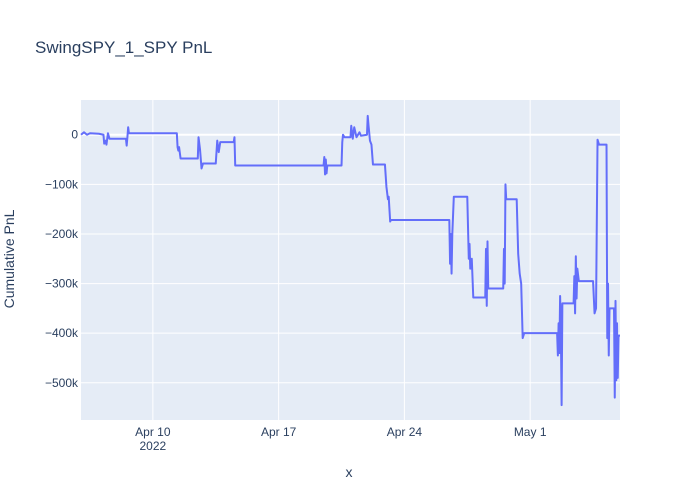  I want to click on x-tick-label: May 1, so click(530, 432).